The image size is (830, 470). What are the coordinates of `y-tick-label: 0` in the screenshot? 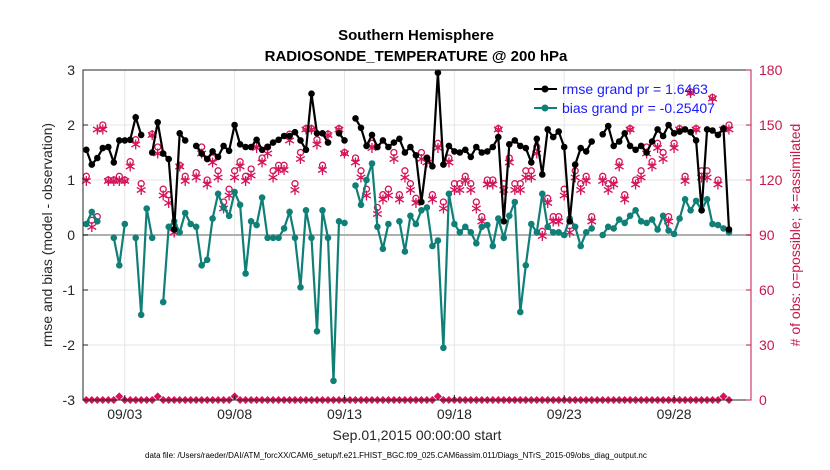 It's located at (71, 235).